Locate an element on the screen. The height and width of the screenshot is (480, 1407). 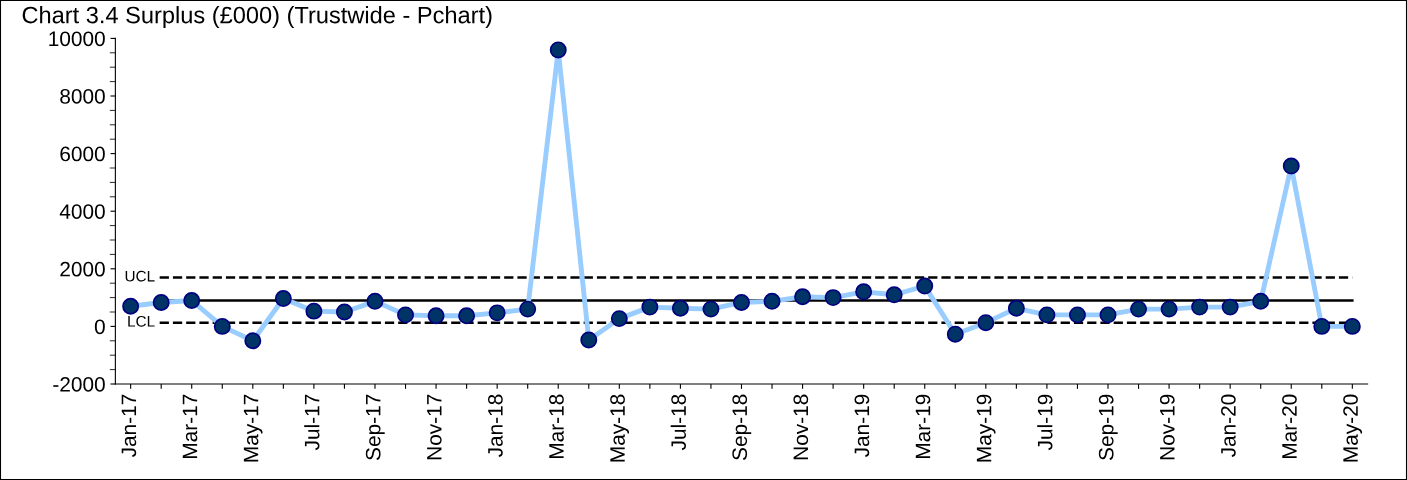
x-tick-label: Nov-17 is located at coordinates (434, 427).